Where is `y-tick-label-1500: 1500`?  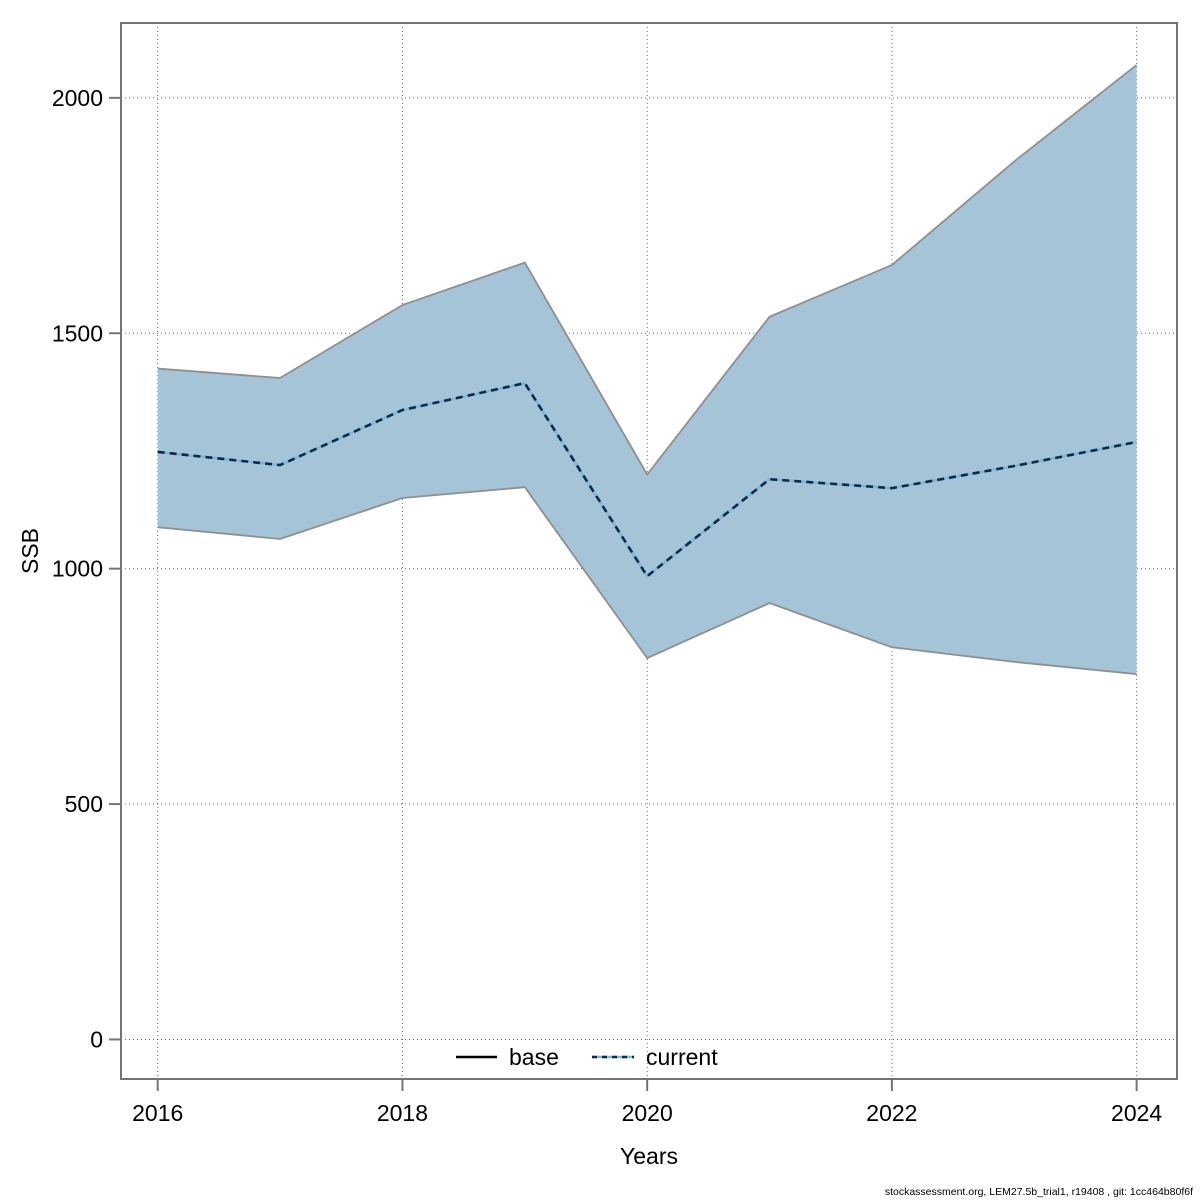 y-tick-label-1500: 1500 is located at coordinates (77, 333).